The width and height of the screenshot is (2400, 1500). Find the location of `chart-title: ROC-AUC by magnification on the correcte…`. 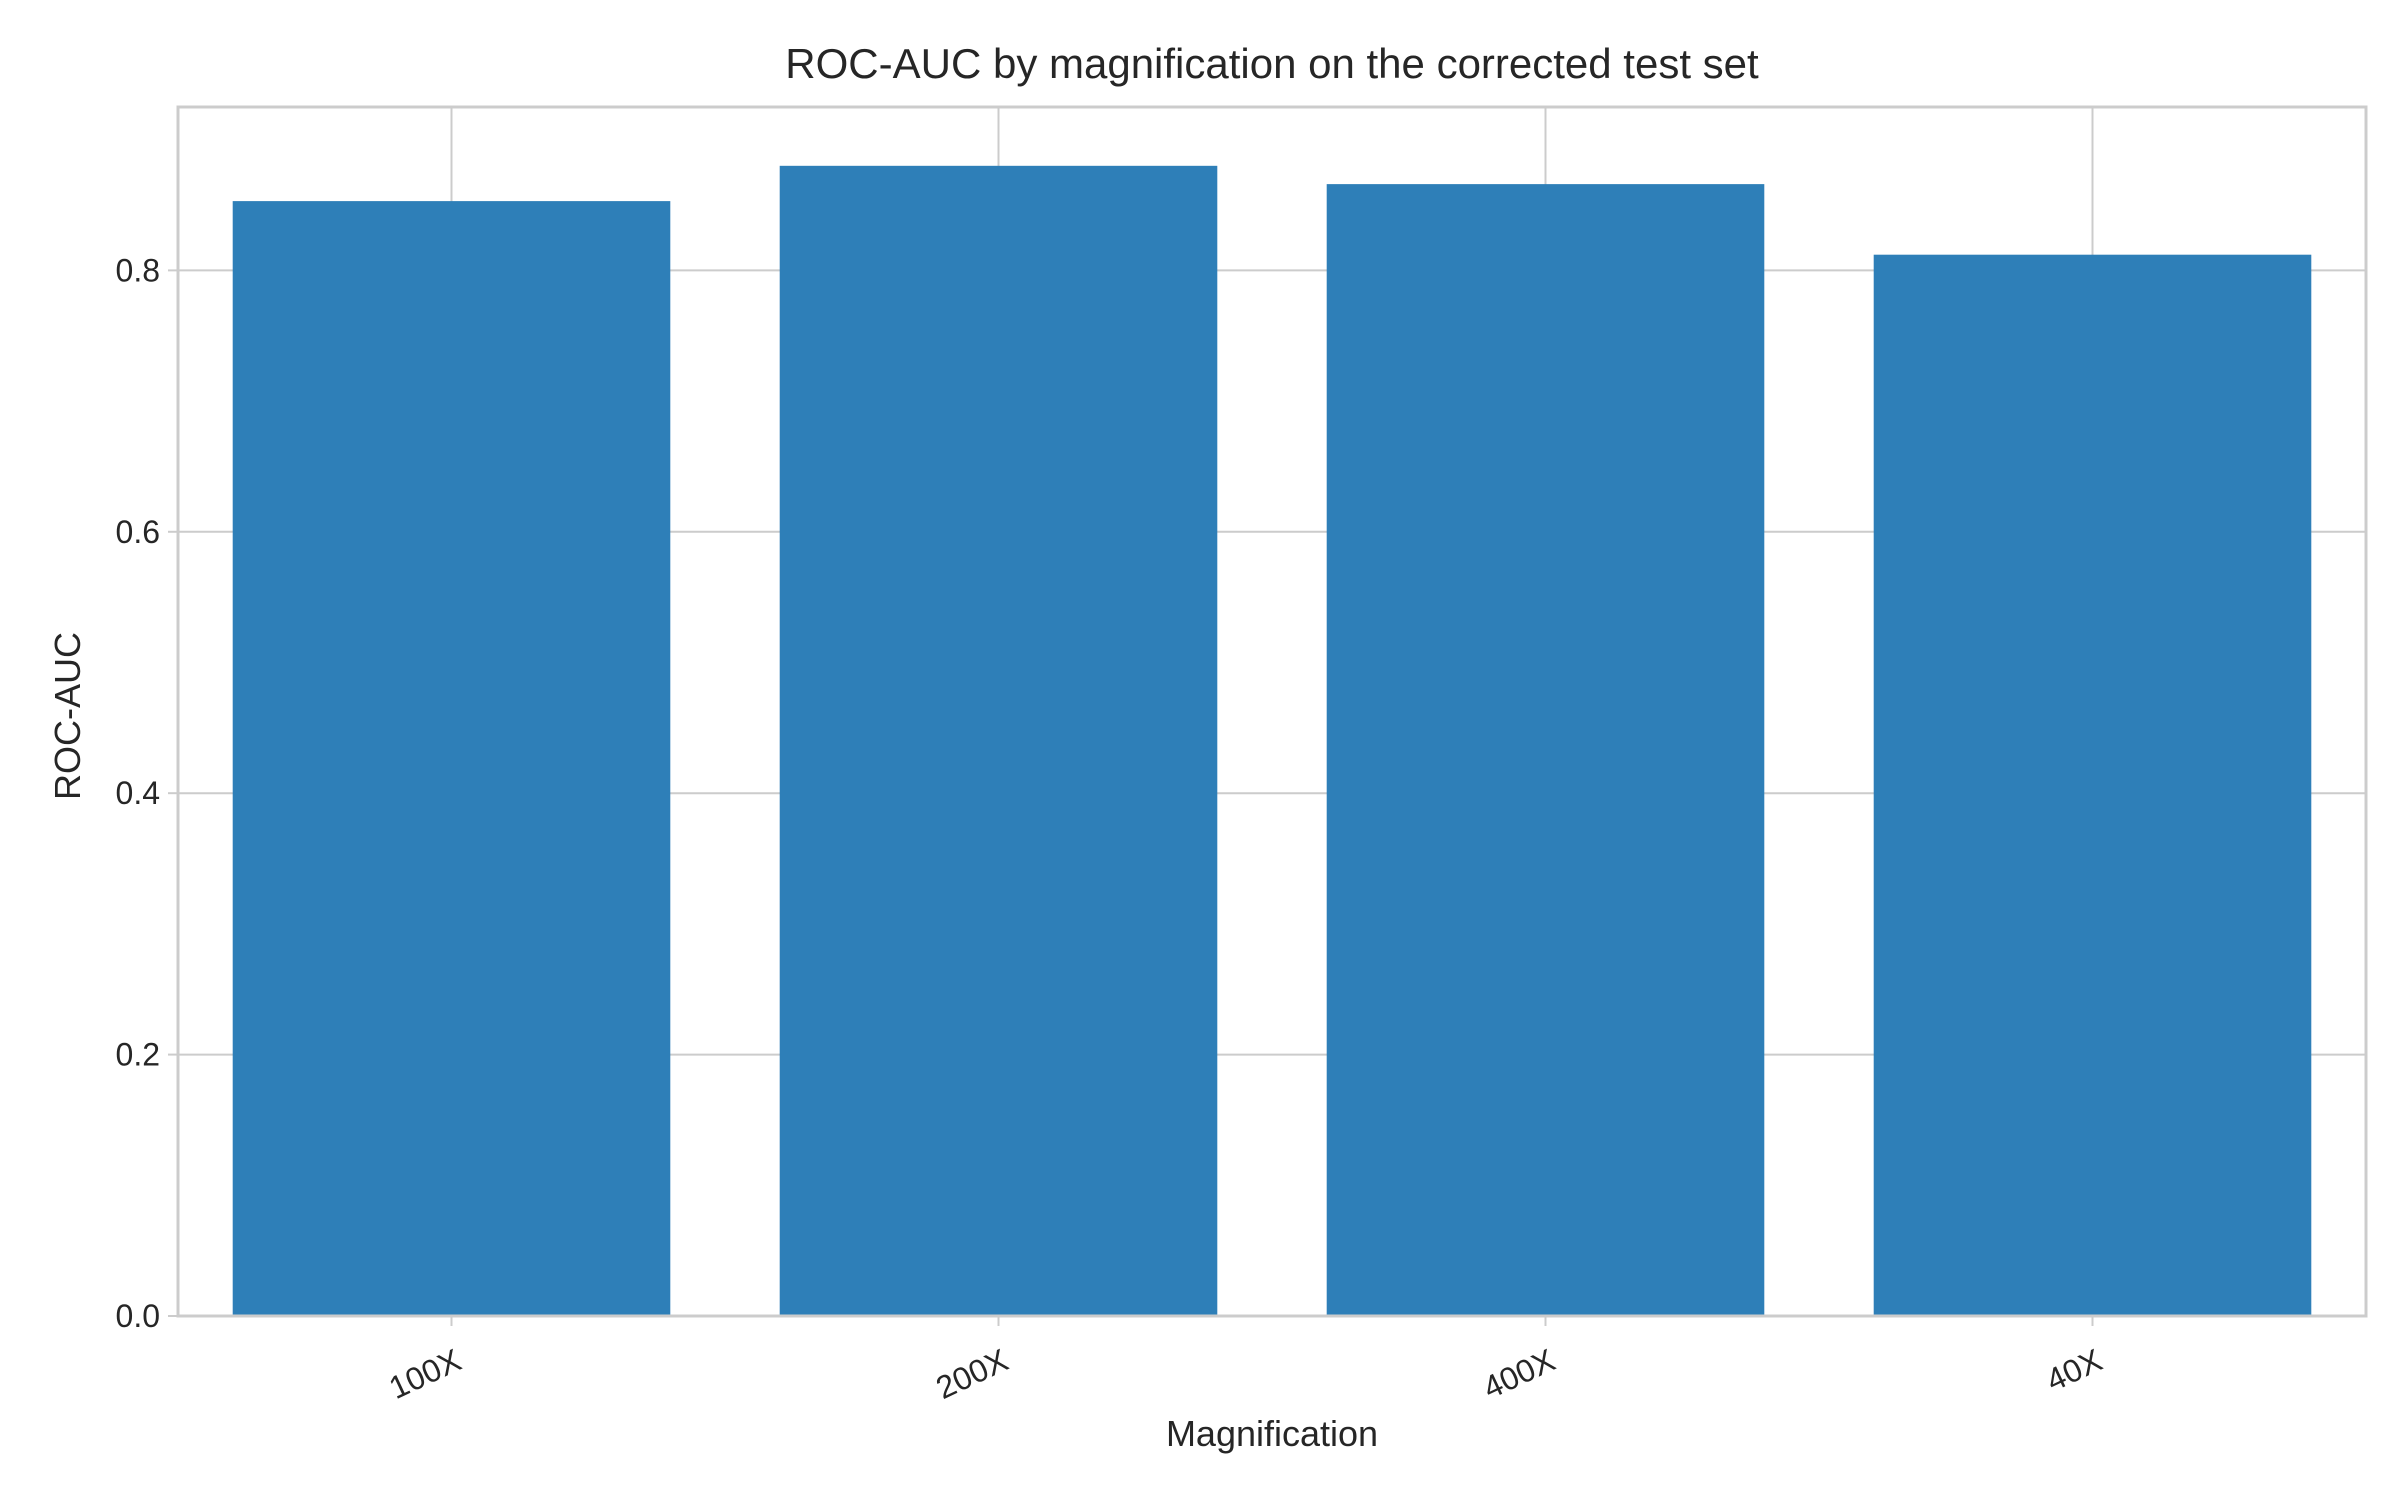

chart-title: ROC-AUC by magnification on the correcte… is located at coordinates (1272, 63).